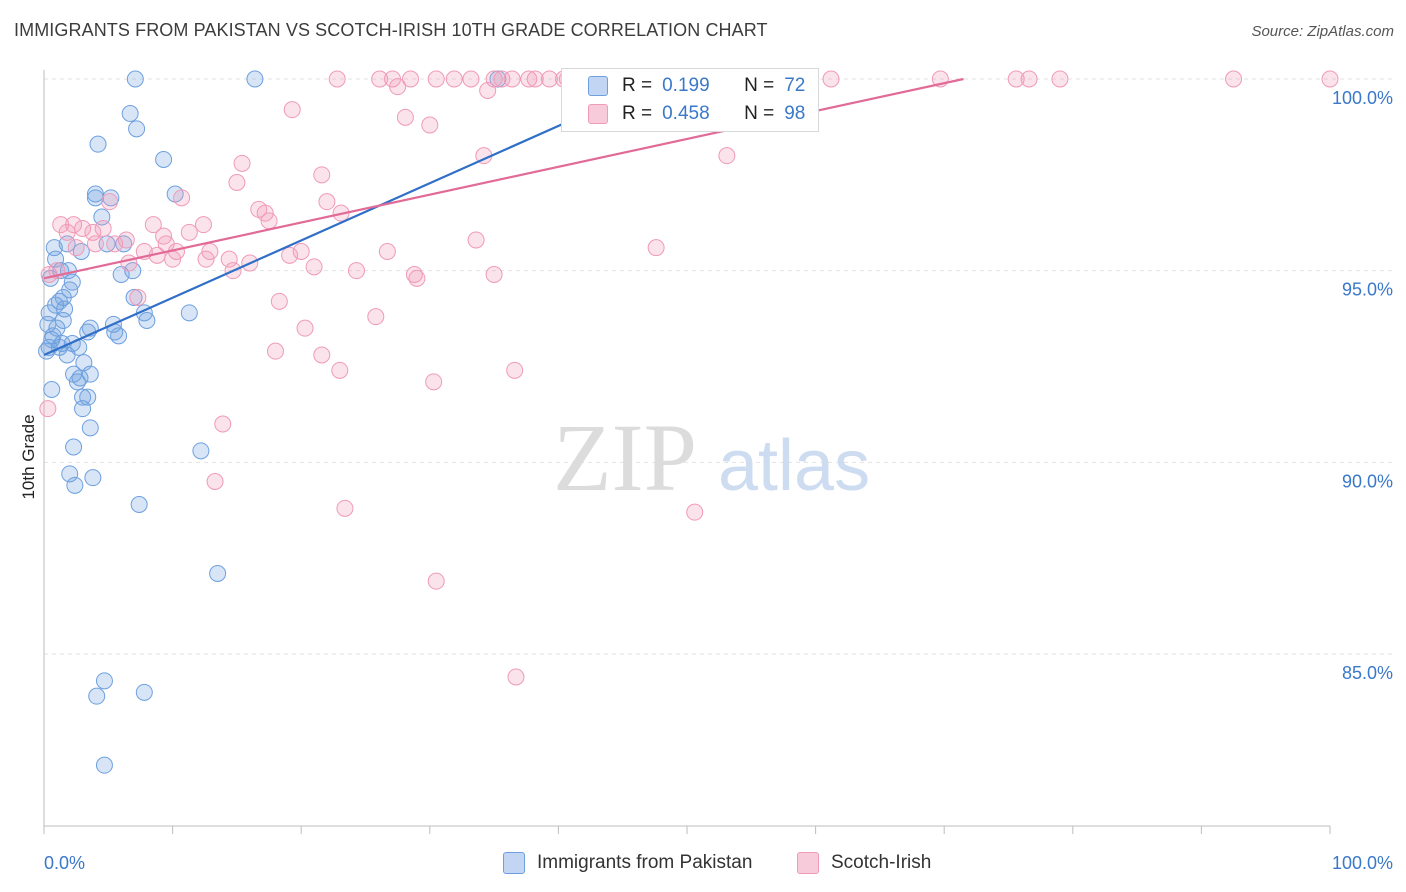  I want to click on legend-swatch-pink, so click(598, 114).